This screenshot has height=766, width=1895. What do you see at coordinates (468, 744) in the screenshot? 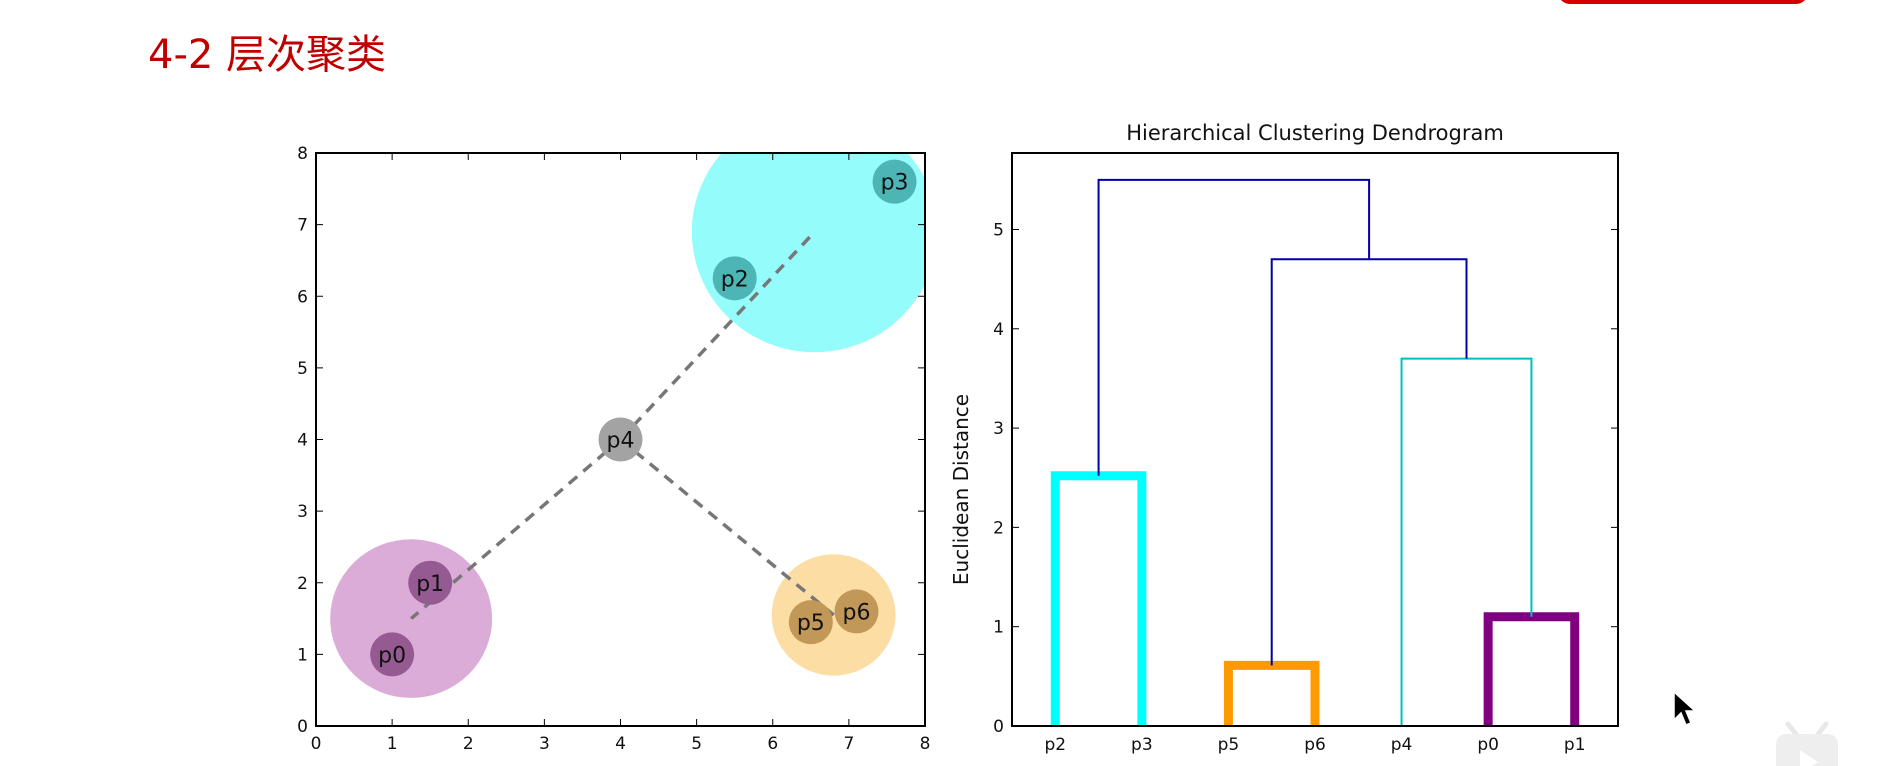
I see `x-tick-label: 2` at bounding box center [468, 744].